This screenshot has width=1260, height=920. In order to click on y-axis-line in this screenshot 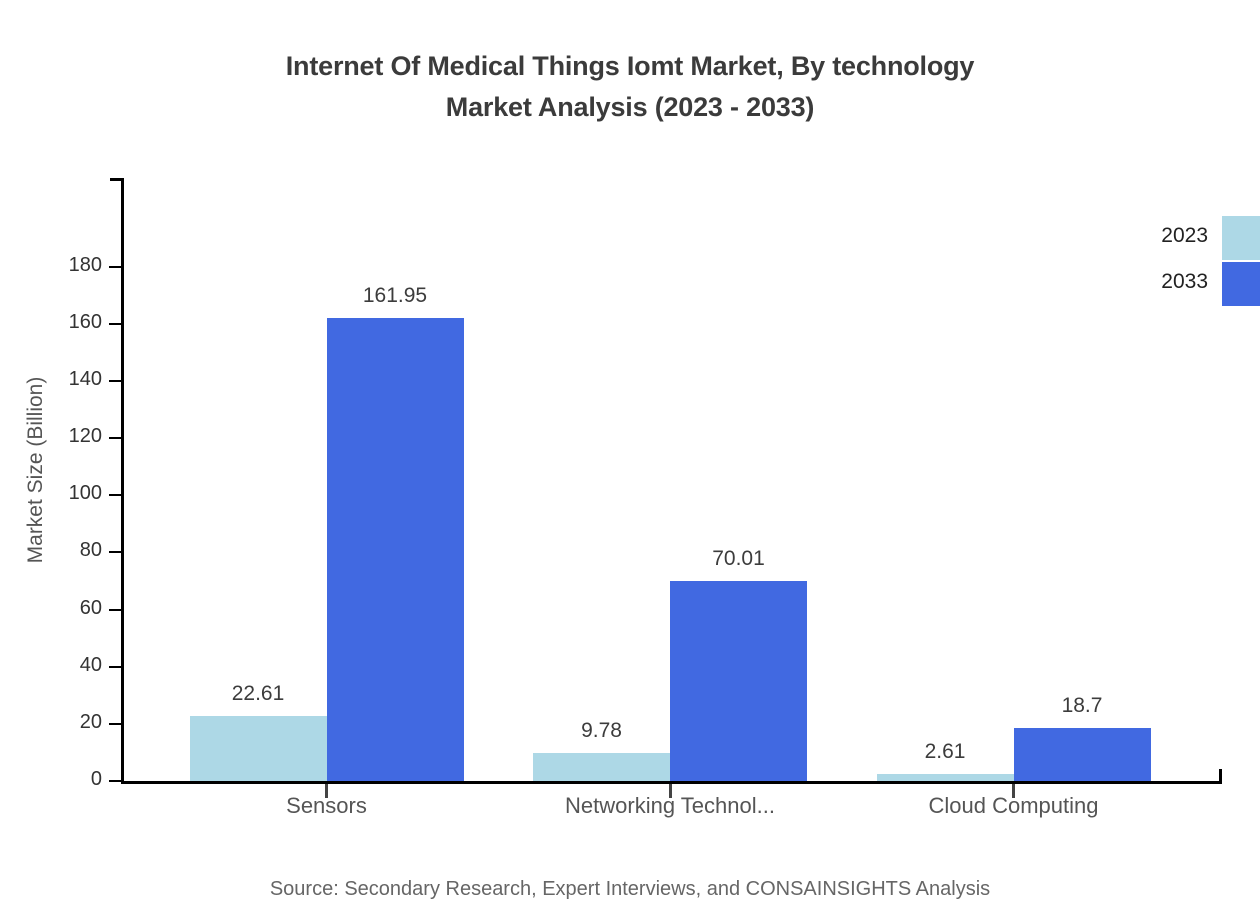, I will do `click(122, 481)`.